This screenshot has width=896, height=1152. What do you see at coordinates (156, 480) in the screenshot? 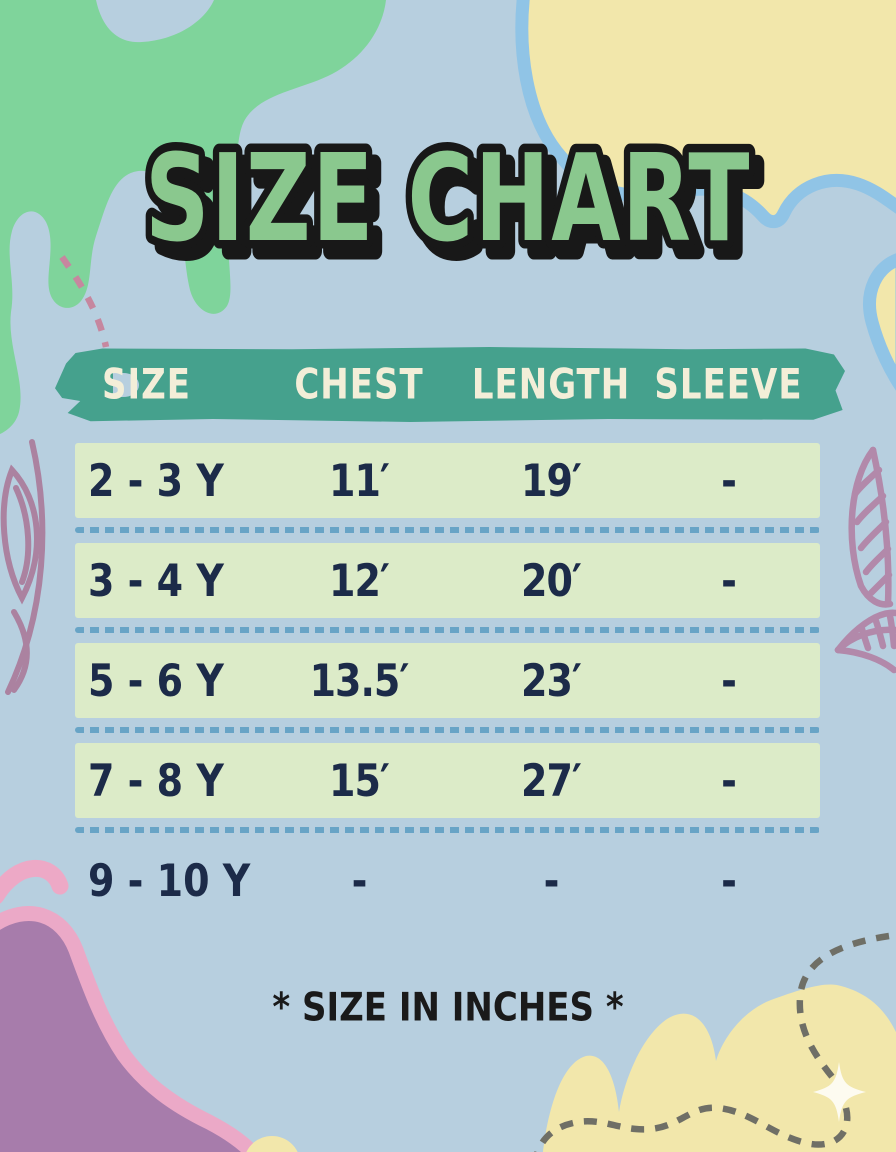
I see `cell-size: 2 - 3 Y` at bounding box center [156, 480].